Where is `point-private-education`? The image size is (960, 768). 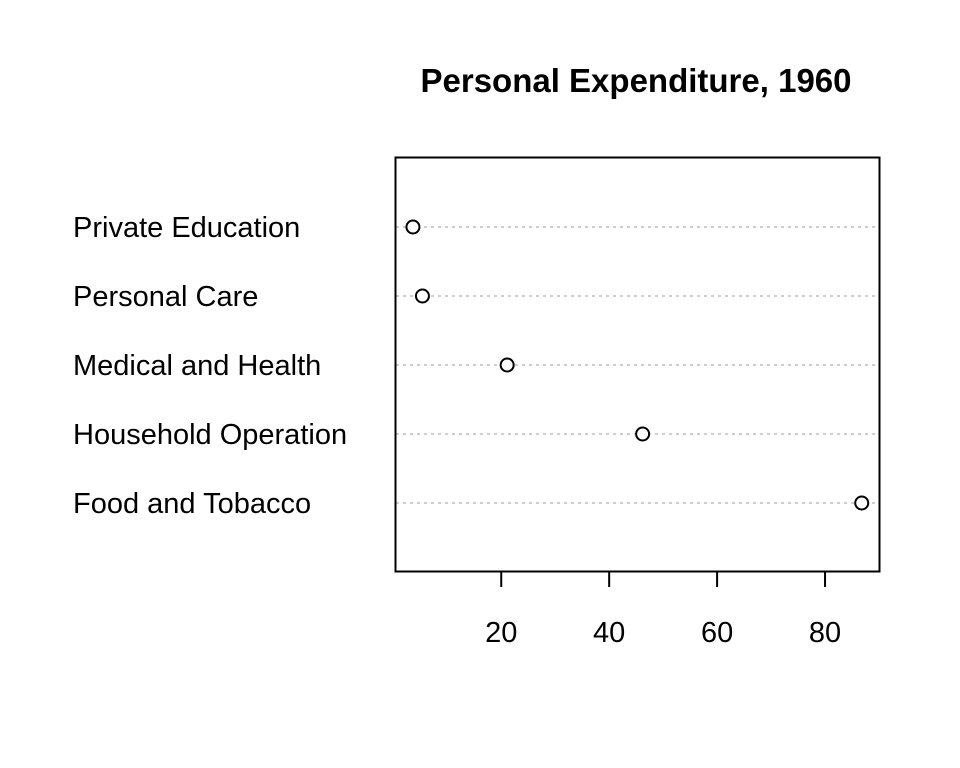
point-private-education is located at coordinates (413, 227).